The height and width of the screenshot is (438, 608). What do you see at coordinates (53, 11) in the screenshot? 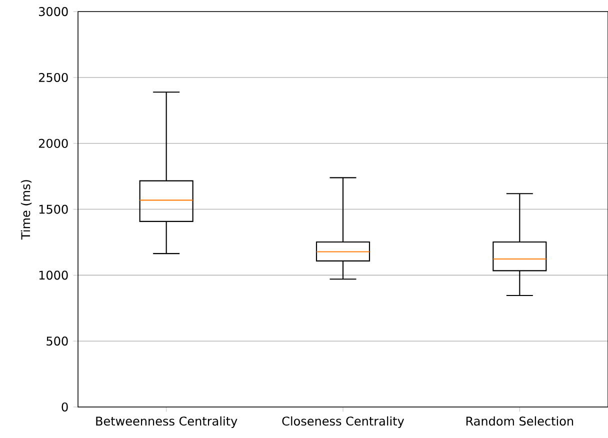
I see `y-tick-label: 3000` at bounding box center [53, 11].